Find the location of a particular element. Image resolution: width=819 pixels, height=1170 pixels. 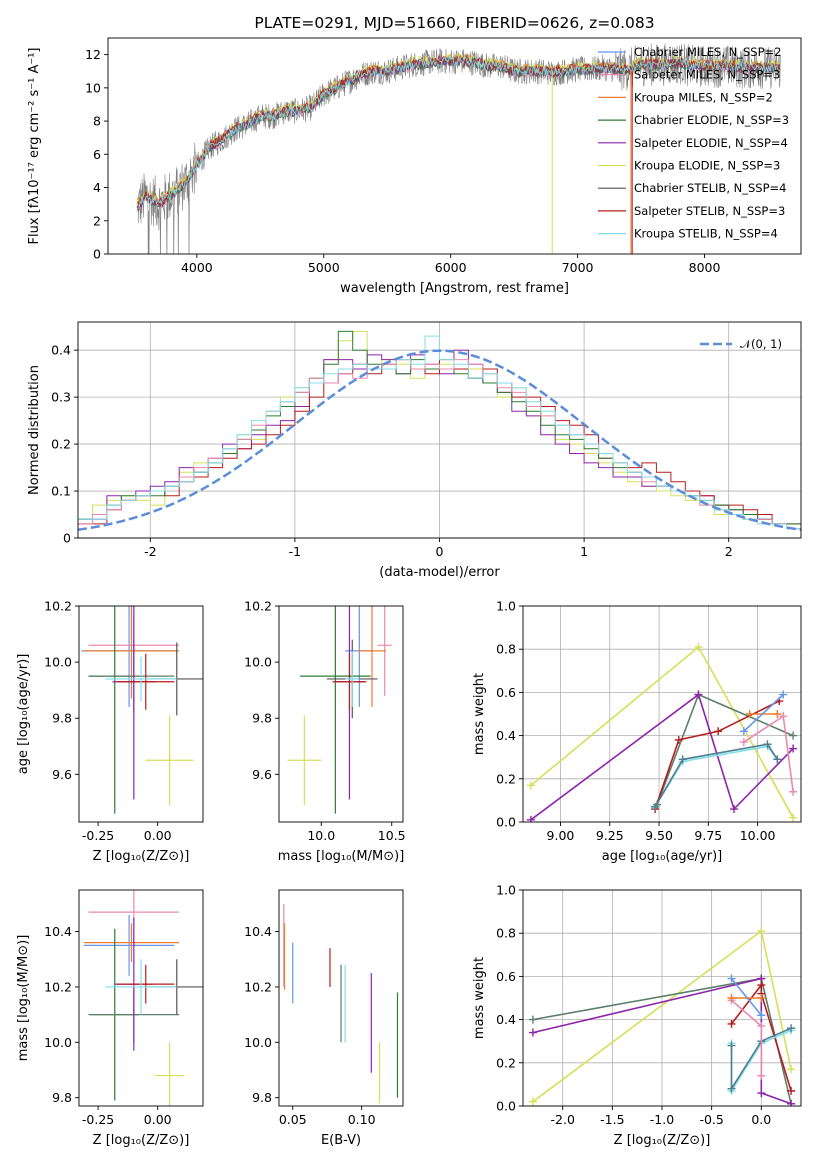

y-tick-label: 10.2 is located at coordinates (58, 986).